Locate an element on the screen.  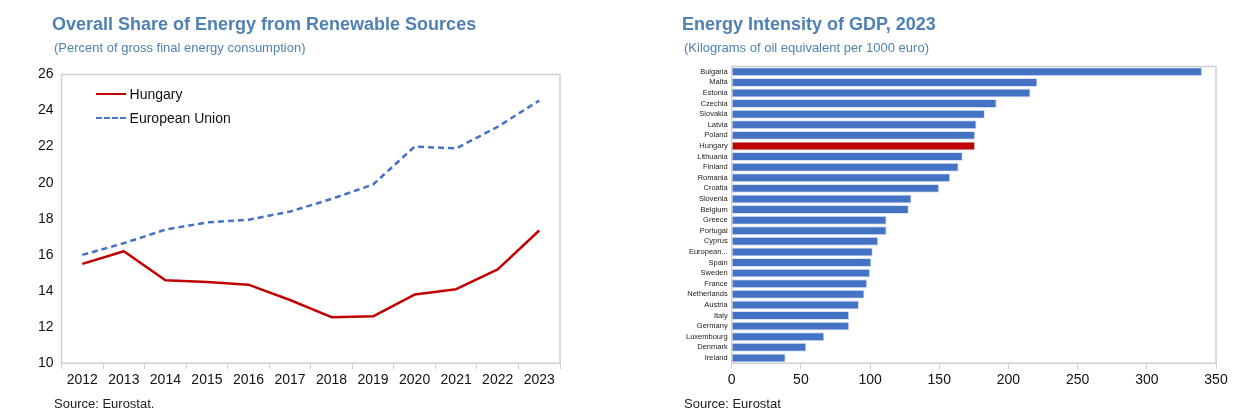
x-tick-label: 2022 is located at coordinates (498, 379).